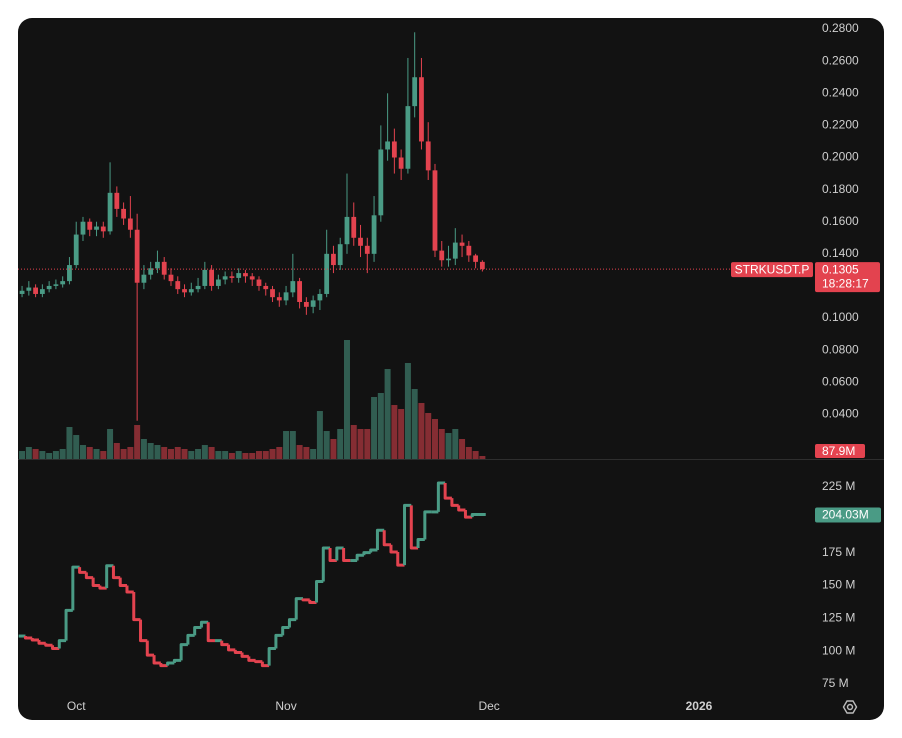 The width and height of the screenshot is (902, 738). Describe the element at coordinates (835, 683) in the screenshot. I see `y-tick-label: 75 M` at that location.